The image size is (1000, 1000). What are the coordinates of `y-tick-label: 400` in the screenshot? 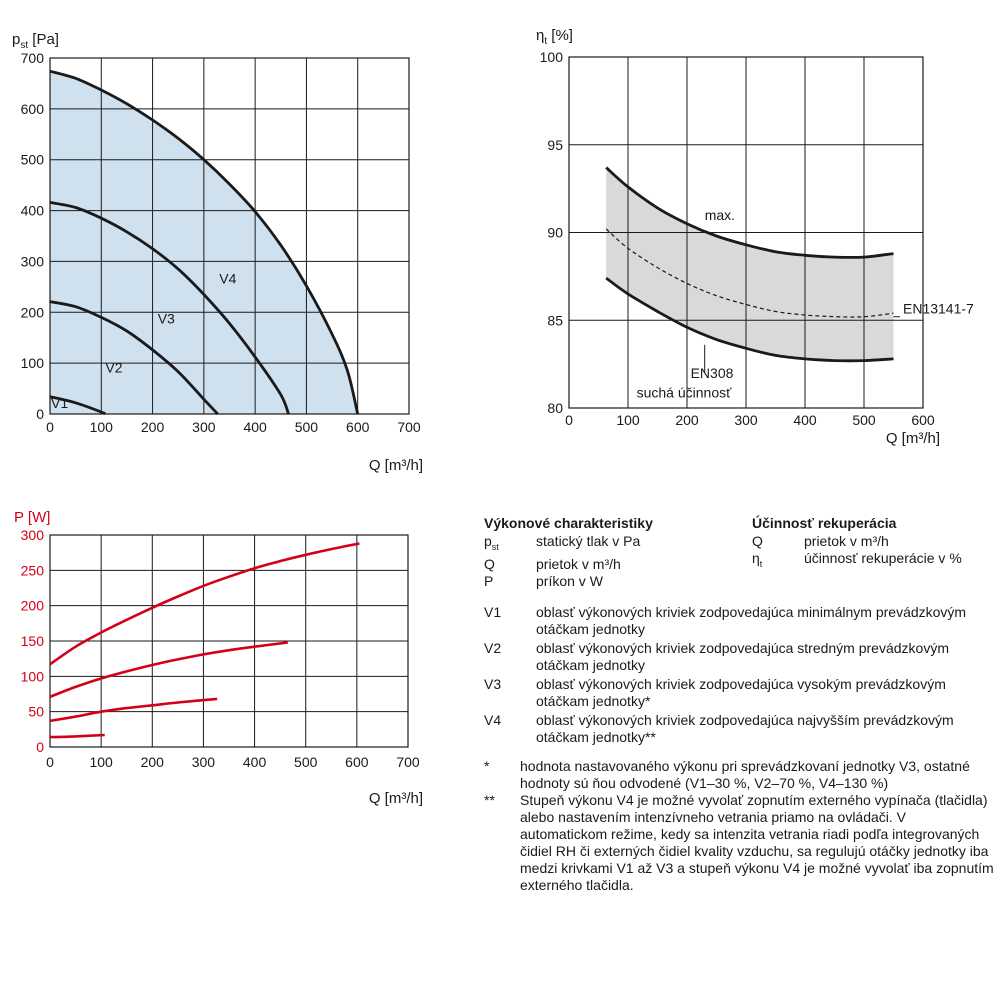 It's located at (33, 211).